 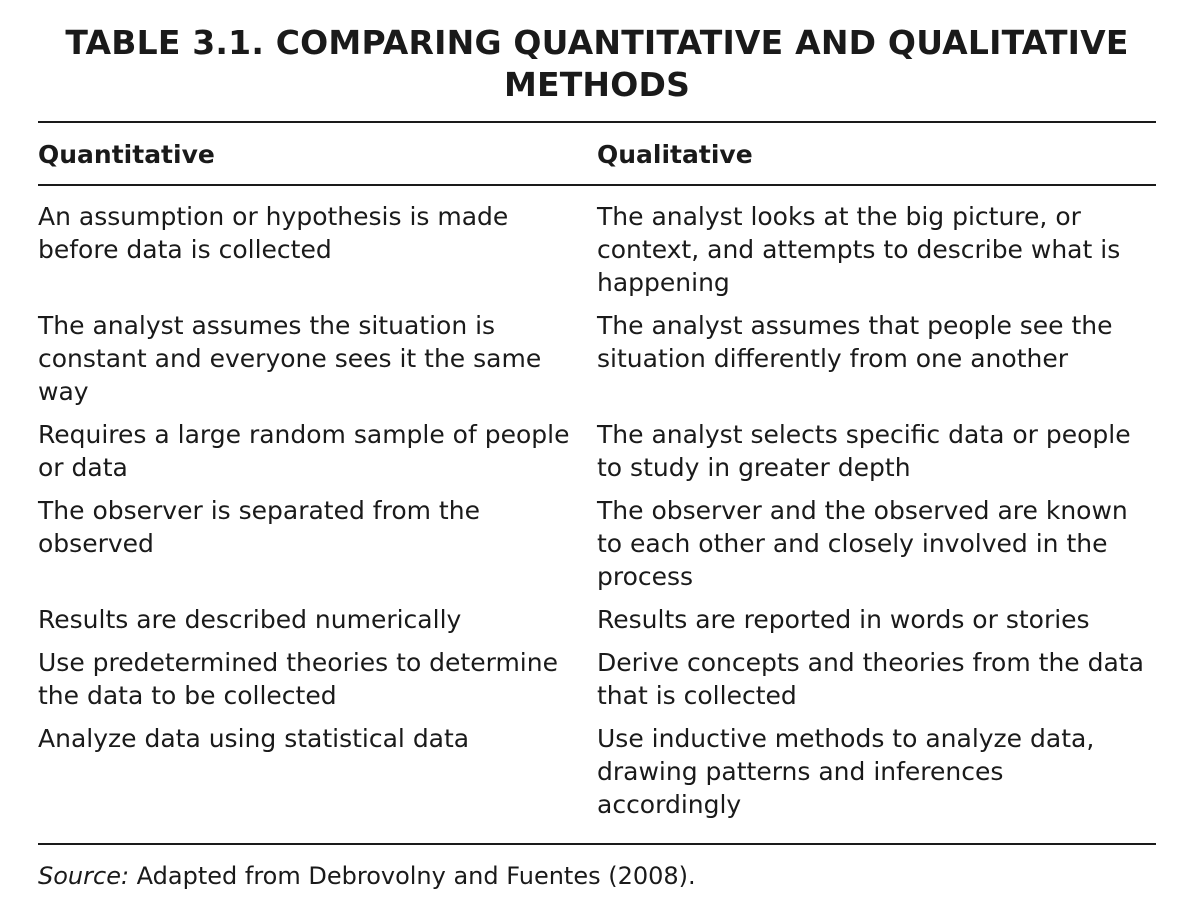 I want to click on header-quantitative: Quantitative, so click(x=317, y=154).